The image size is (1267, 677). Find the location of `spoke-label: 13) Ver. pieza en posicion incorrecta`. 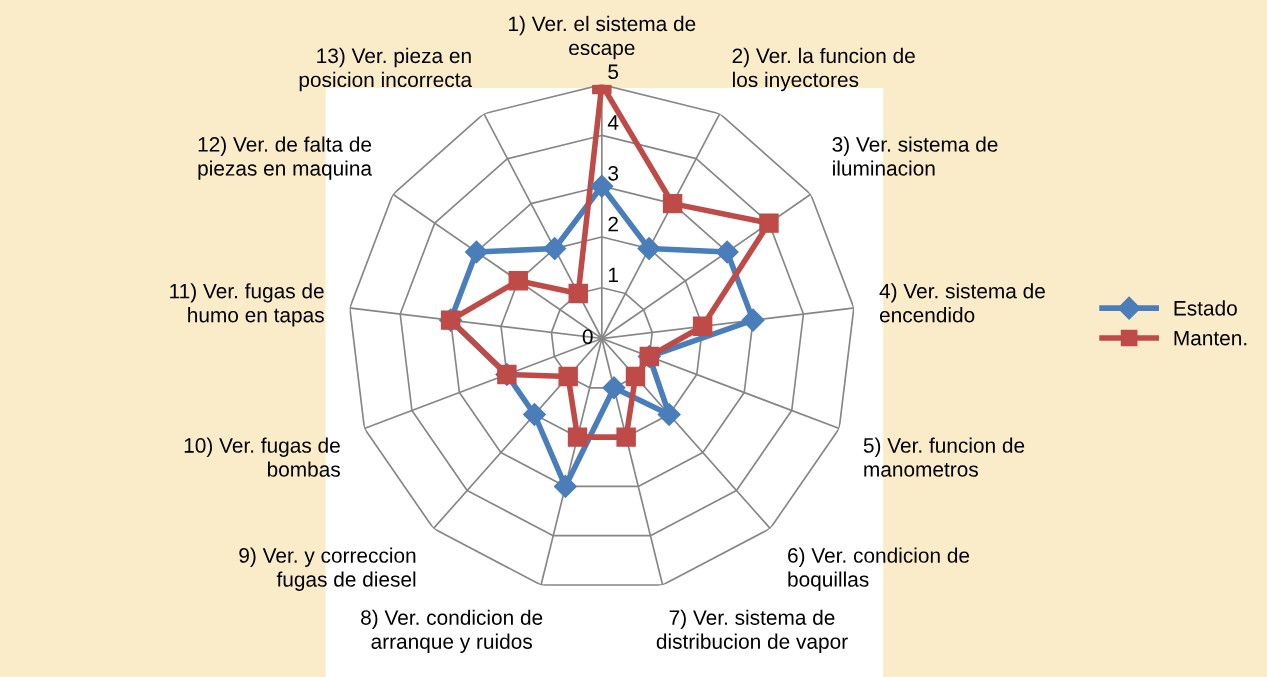

spoke-label: 13) Ver. pieza en posicion incorrecta is located at coordinates (386, 69).